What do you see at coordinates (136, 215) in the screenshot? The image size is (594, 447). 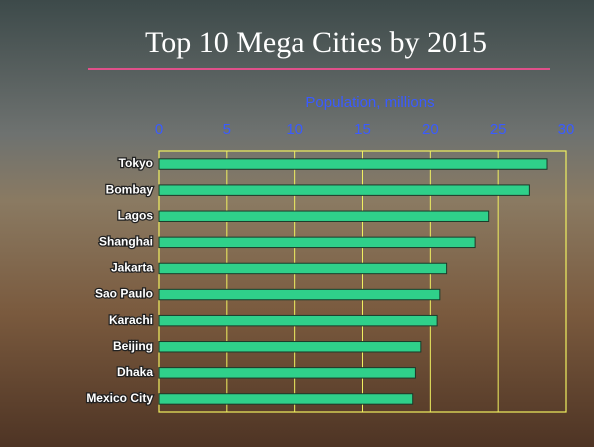 I see `y-tick-label: Lagos` at bounding box center [136, 215].